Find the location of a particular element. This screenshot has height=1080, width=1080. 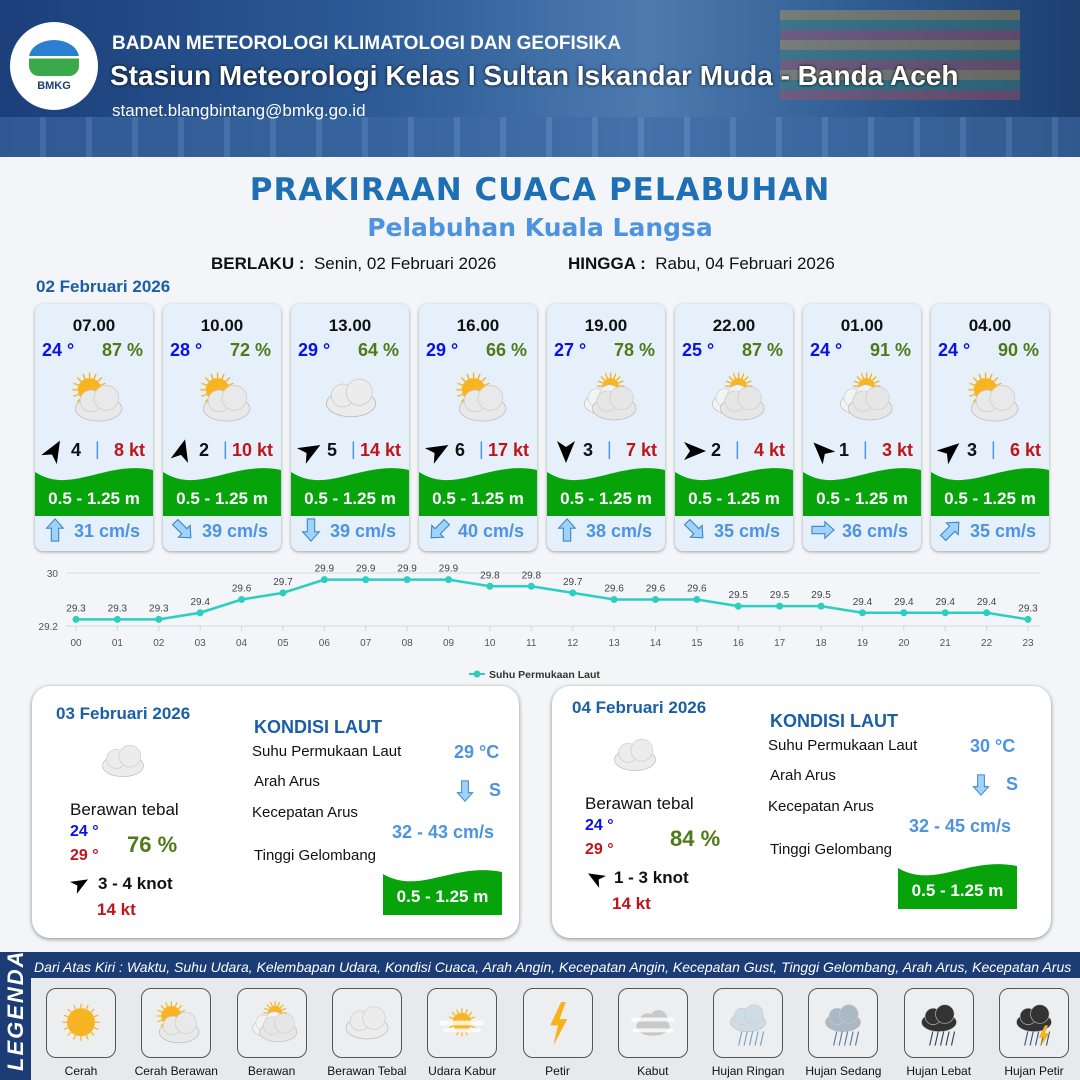

card-humidity: 87 % is located at coordinates (122, 350).